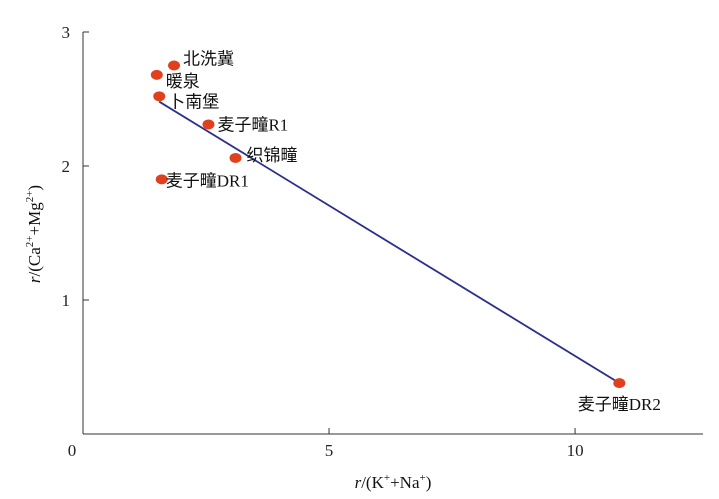  I want to click on data-point-label: 麦子疃R1, so click(252, 124).